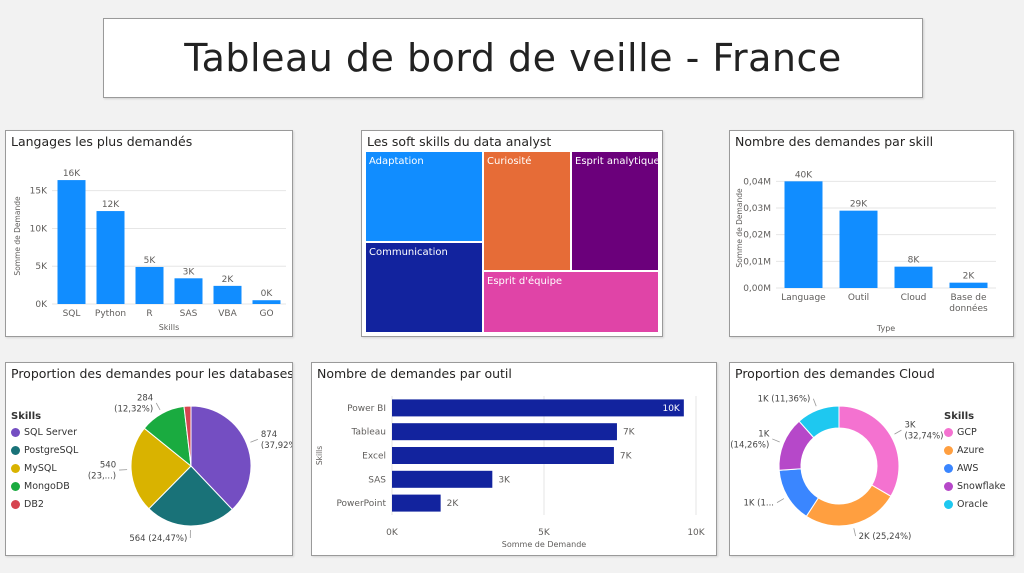  Describe the element at coordinates (424, 287) in the screenshot. I see `treemap-cell-communication: Communication` at that location.